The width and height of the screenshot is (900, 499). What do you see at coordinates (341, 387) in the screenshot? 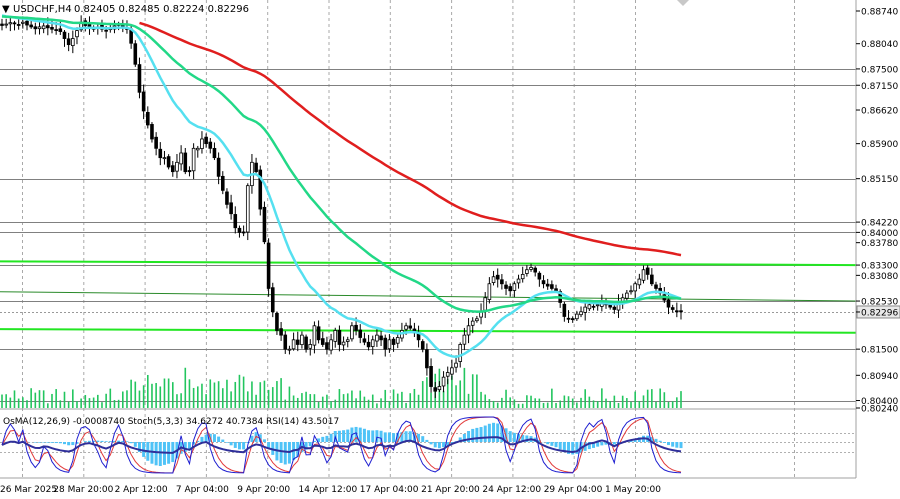
I see `volume-bars` at bounding box center [341, 387].